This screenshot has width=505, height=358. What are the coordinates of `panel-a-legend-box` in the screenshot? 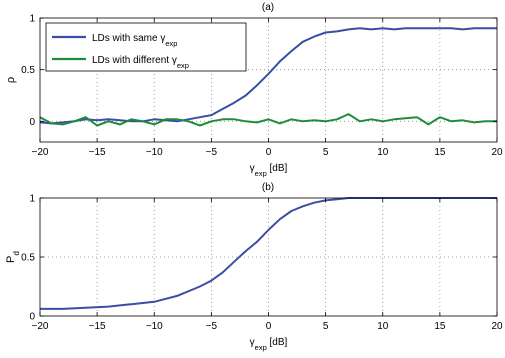 It's located at (146, 47).